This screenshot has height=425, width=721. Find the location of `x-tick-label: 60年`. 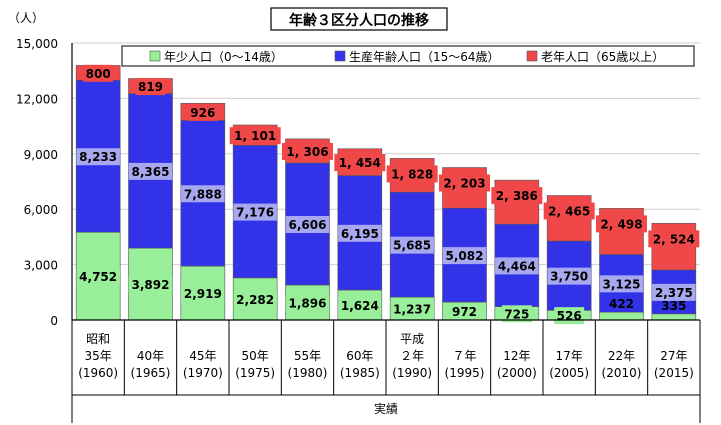

x-tick-label: 60年 is located at coordinates (359, 356).